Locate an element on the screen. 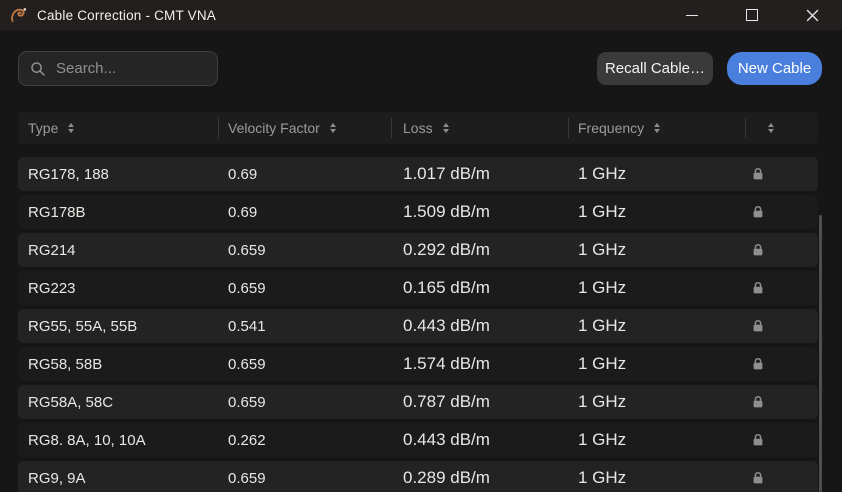  cell-type: RG178B is located at coordinates (57, 212).